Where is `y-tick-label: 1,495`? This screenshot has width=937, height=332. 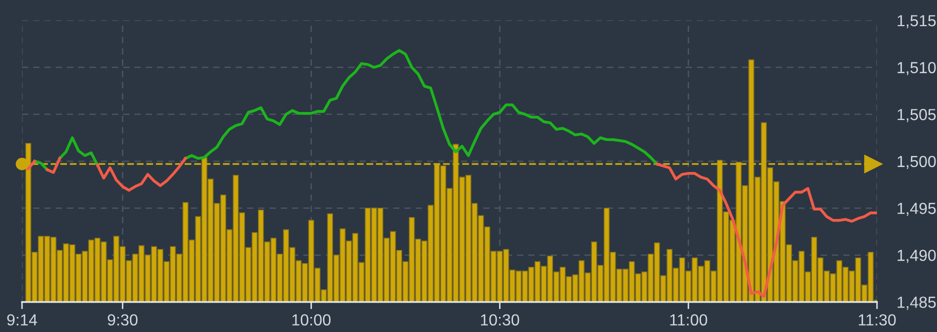
y-tick-label: 1,495 is located at coordinates (917, 209).